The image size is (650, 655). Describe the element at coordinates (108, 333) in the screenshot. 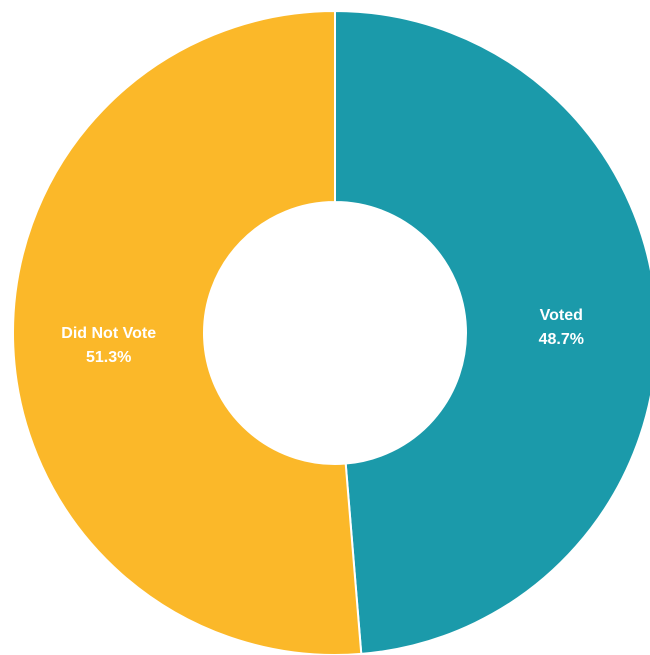

I see `slice-name: Did Not Vote` at that location.